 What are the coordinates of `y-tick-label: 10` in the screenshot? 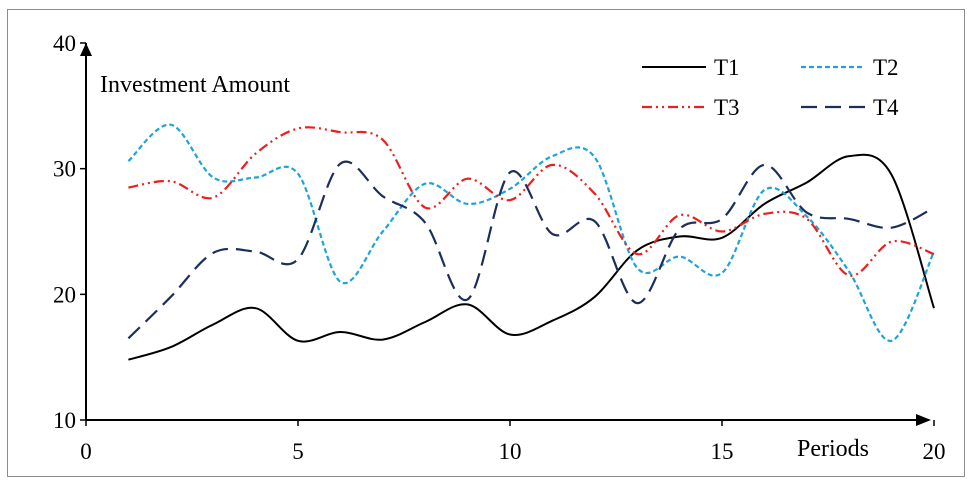 It's located at (64, 420).